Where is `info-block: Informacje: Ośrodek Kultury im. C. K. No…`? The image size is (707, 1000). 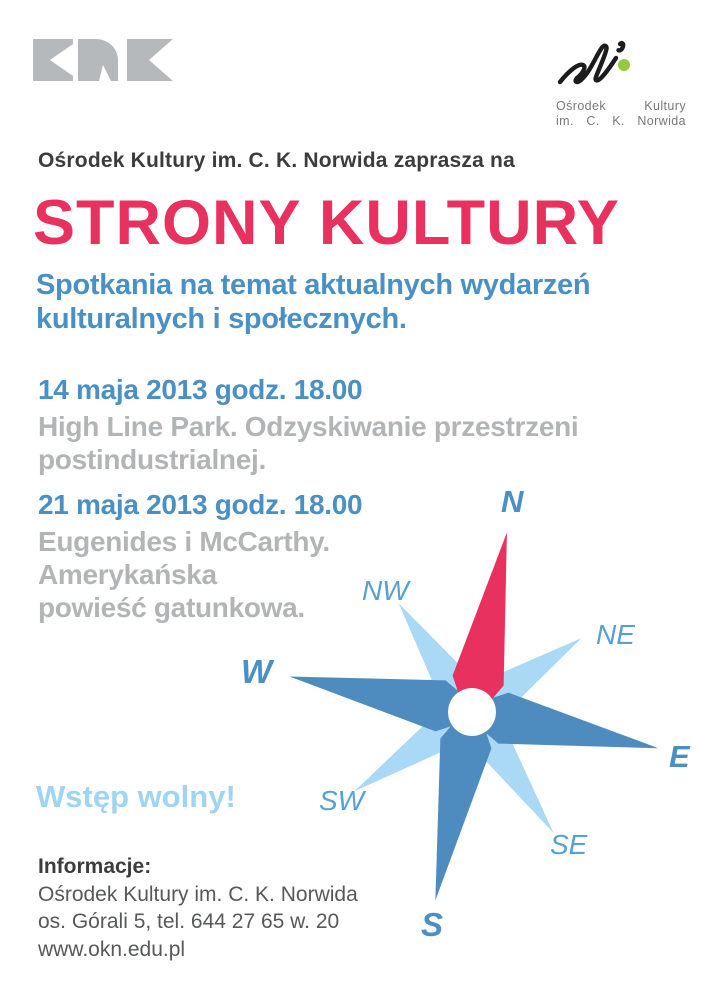
info-block: Informacje: Ośrodek Kultury im. C. K. No… is located at coordinates (198, 908).